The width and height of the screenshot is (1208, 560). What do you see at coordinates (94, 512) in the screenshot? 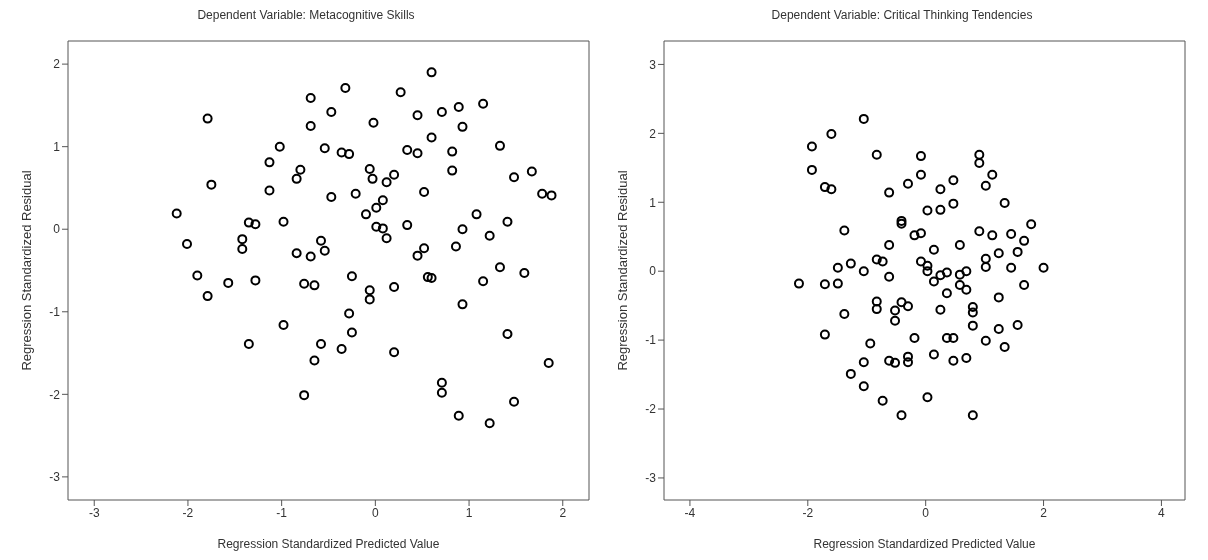
I see `x-tick-label: -3` at bounding box center [94, 512].